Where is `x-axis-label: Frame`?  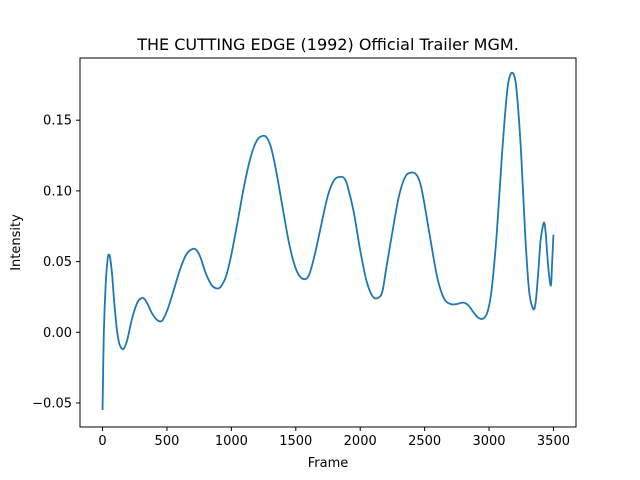
x-axis-label: Frame is located at coordinates (328, 463).